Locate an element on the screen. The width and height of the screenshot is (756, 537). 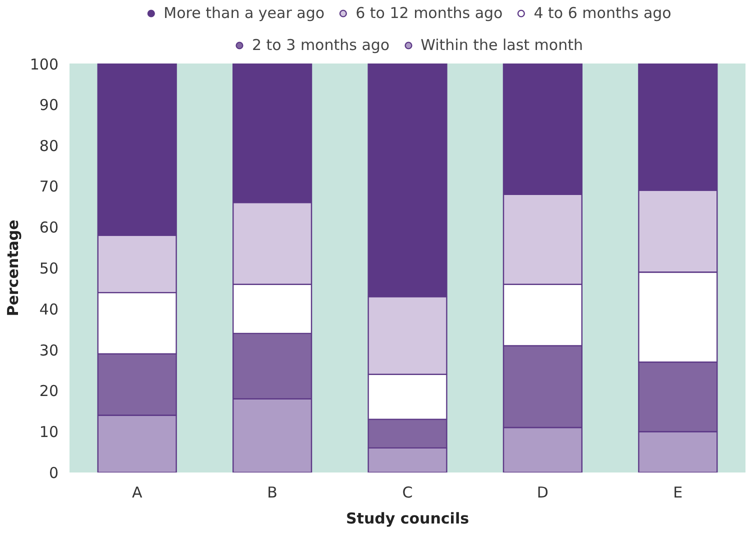
legend-label: Within the last month is located at coordinates (502, 45).